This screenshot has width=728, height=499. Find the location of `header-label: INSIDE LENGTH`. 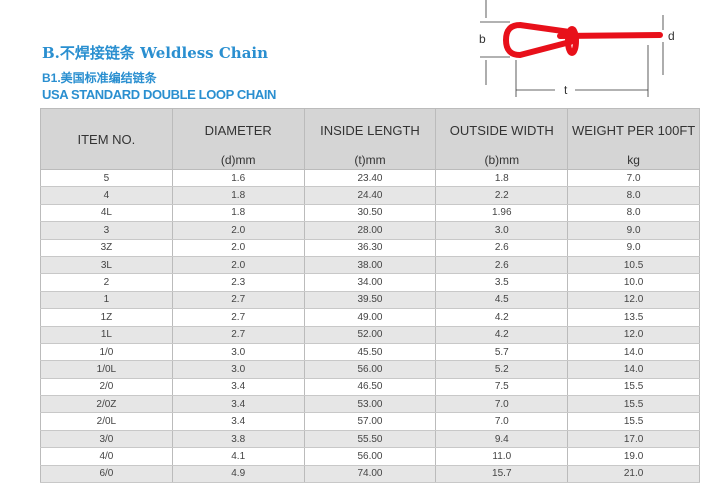

header-label: INSIDE LENGTH is located at coordinates (370, 130).